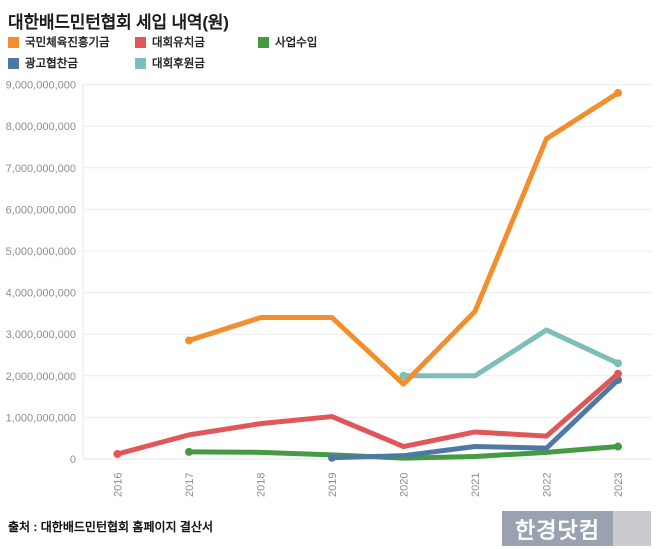 The width and height of the screenshot is (658, 549). What do you see at coordinates (41, 210) in the screenshot?
I see `y-axis-tick-label: 6,000,000,000` at bounding box center [41, 210].